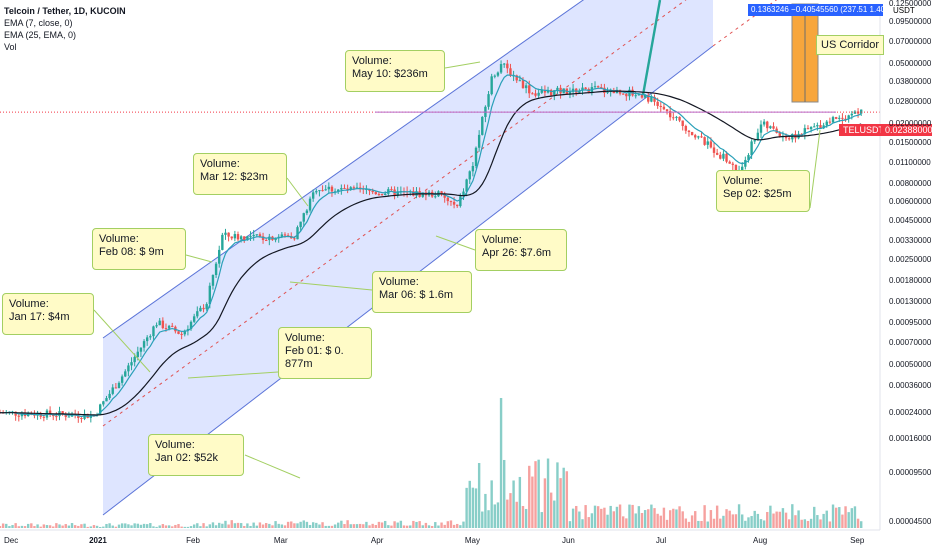 This screenshot has width=932, height=550. I want to click on price-tick-label: 0.07000000, so click(910, 41).